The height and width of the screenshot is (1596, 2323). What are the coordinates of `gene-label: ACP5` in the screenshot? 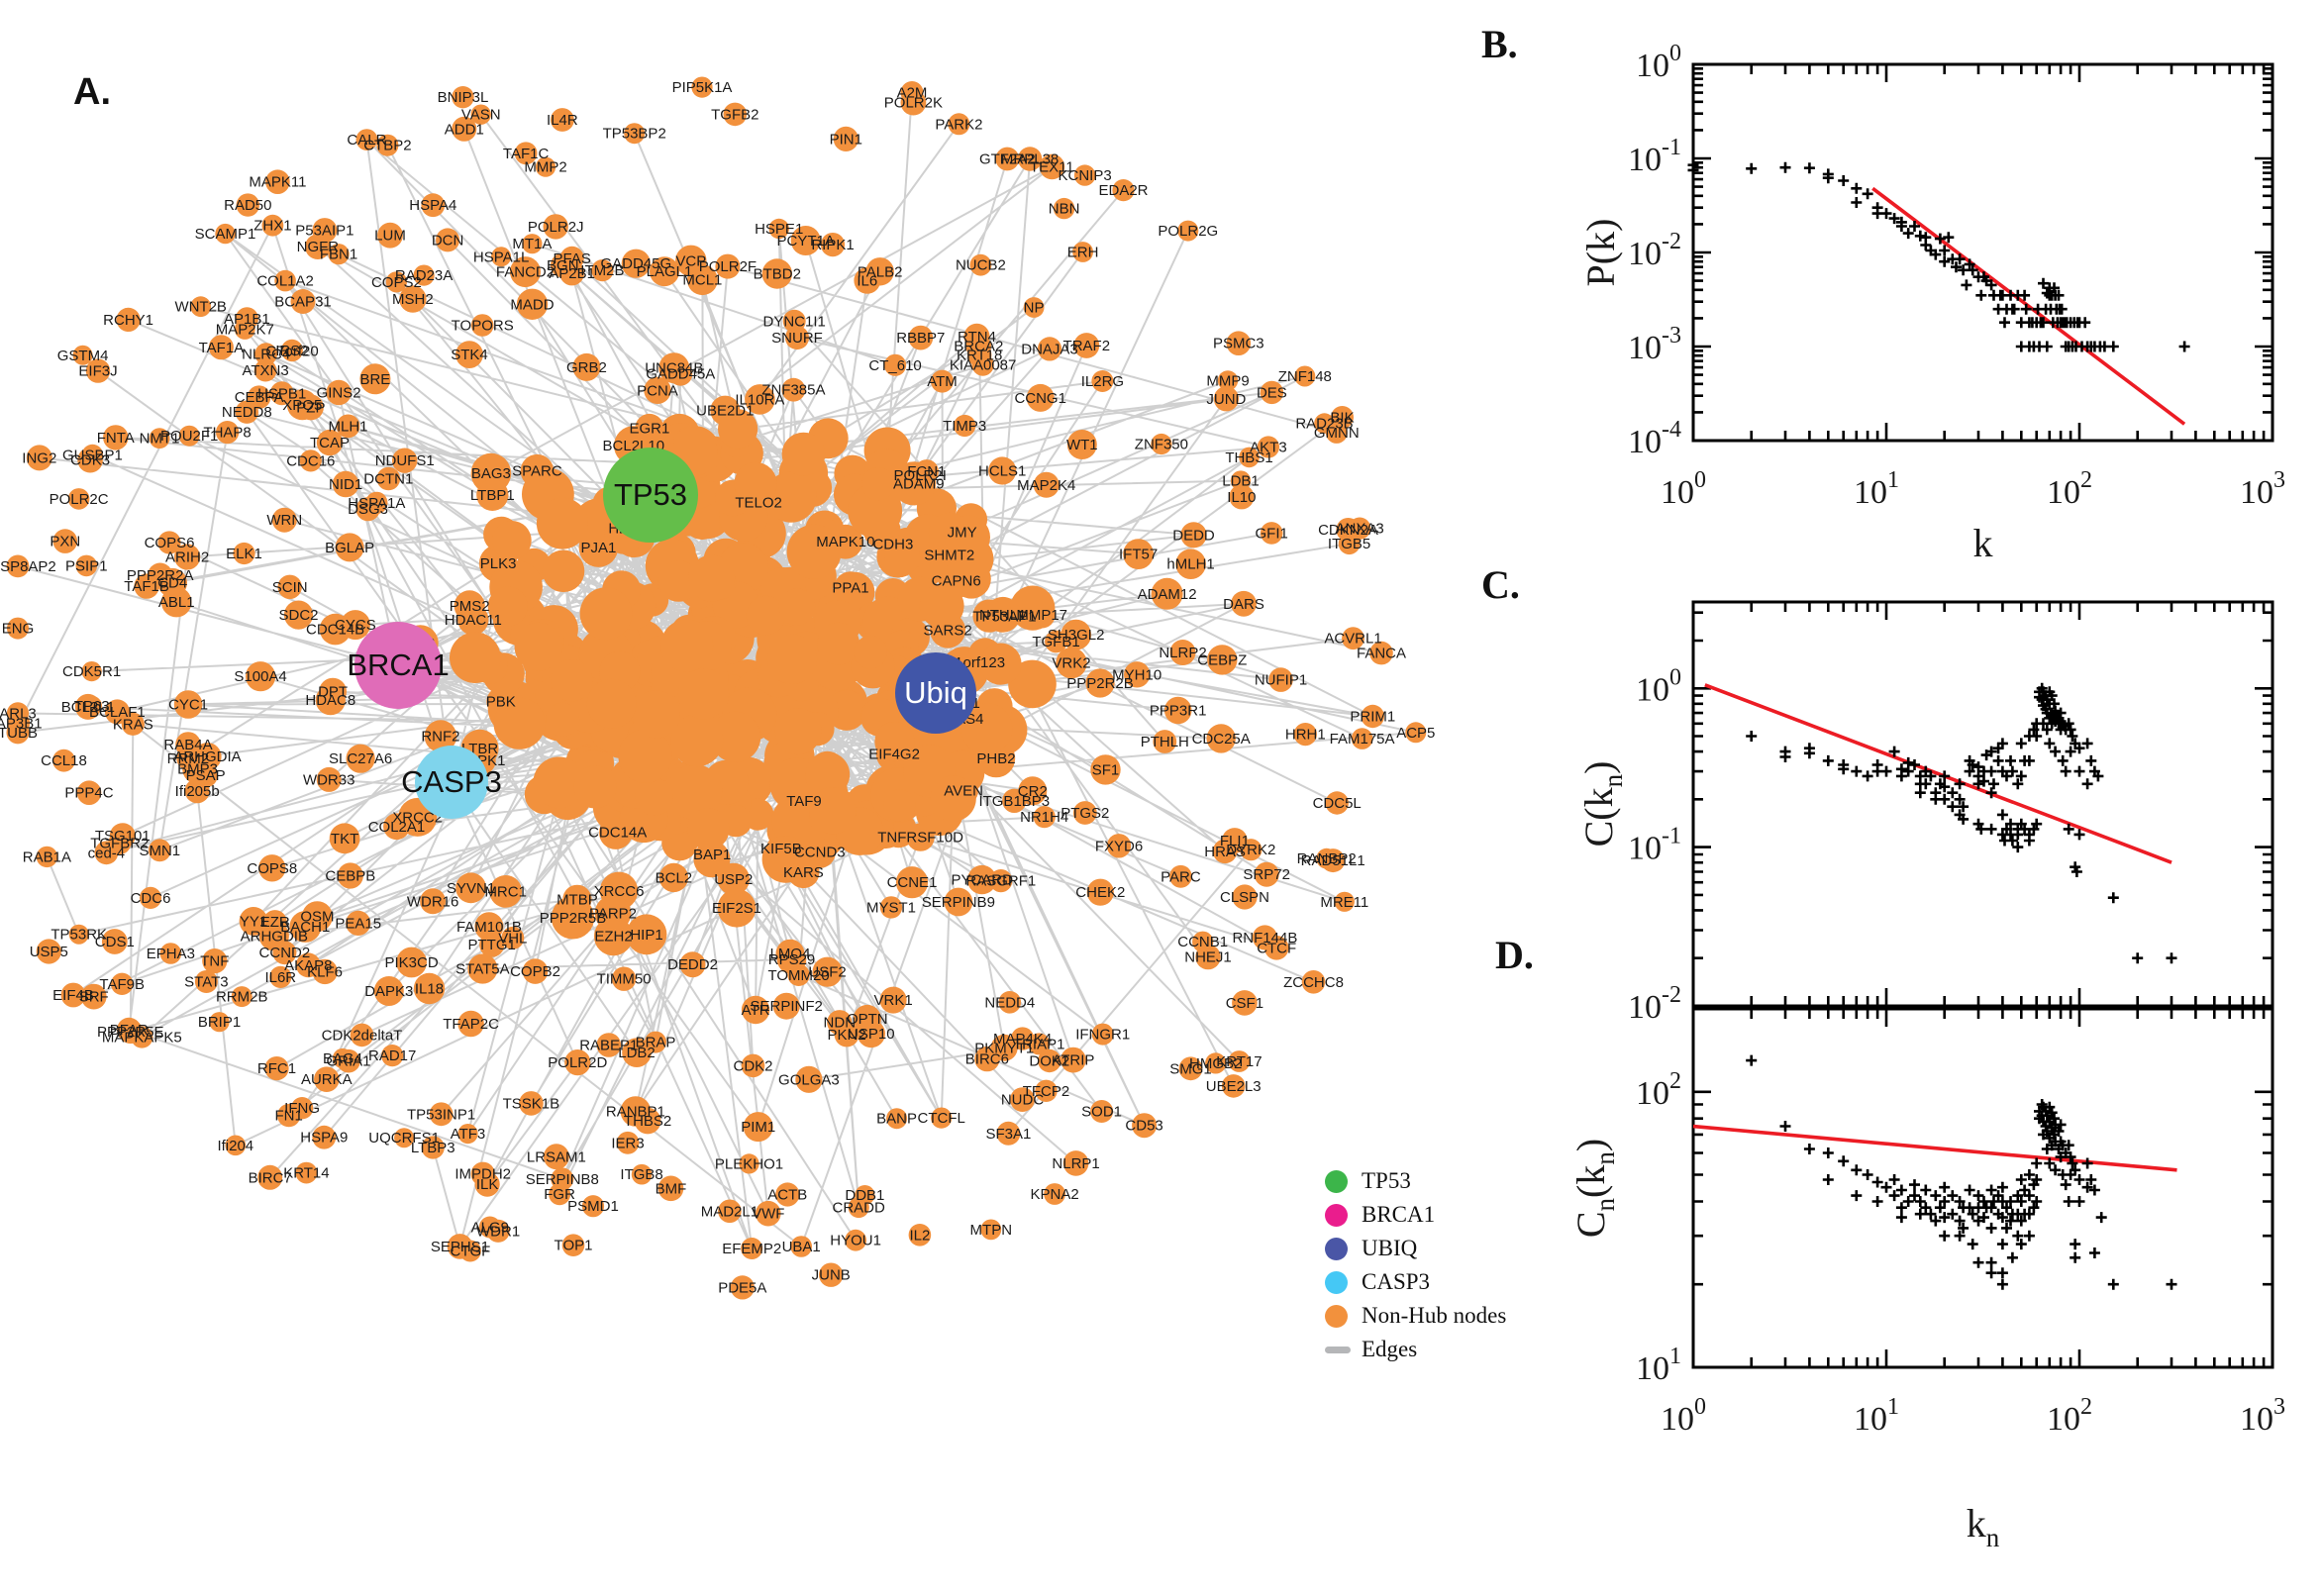 It's located at (1415, 733).